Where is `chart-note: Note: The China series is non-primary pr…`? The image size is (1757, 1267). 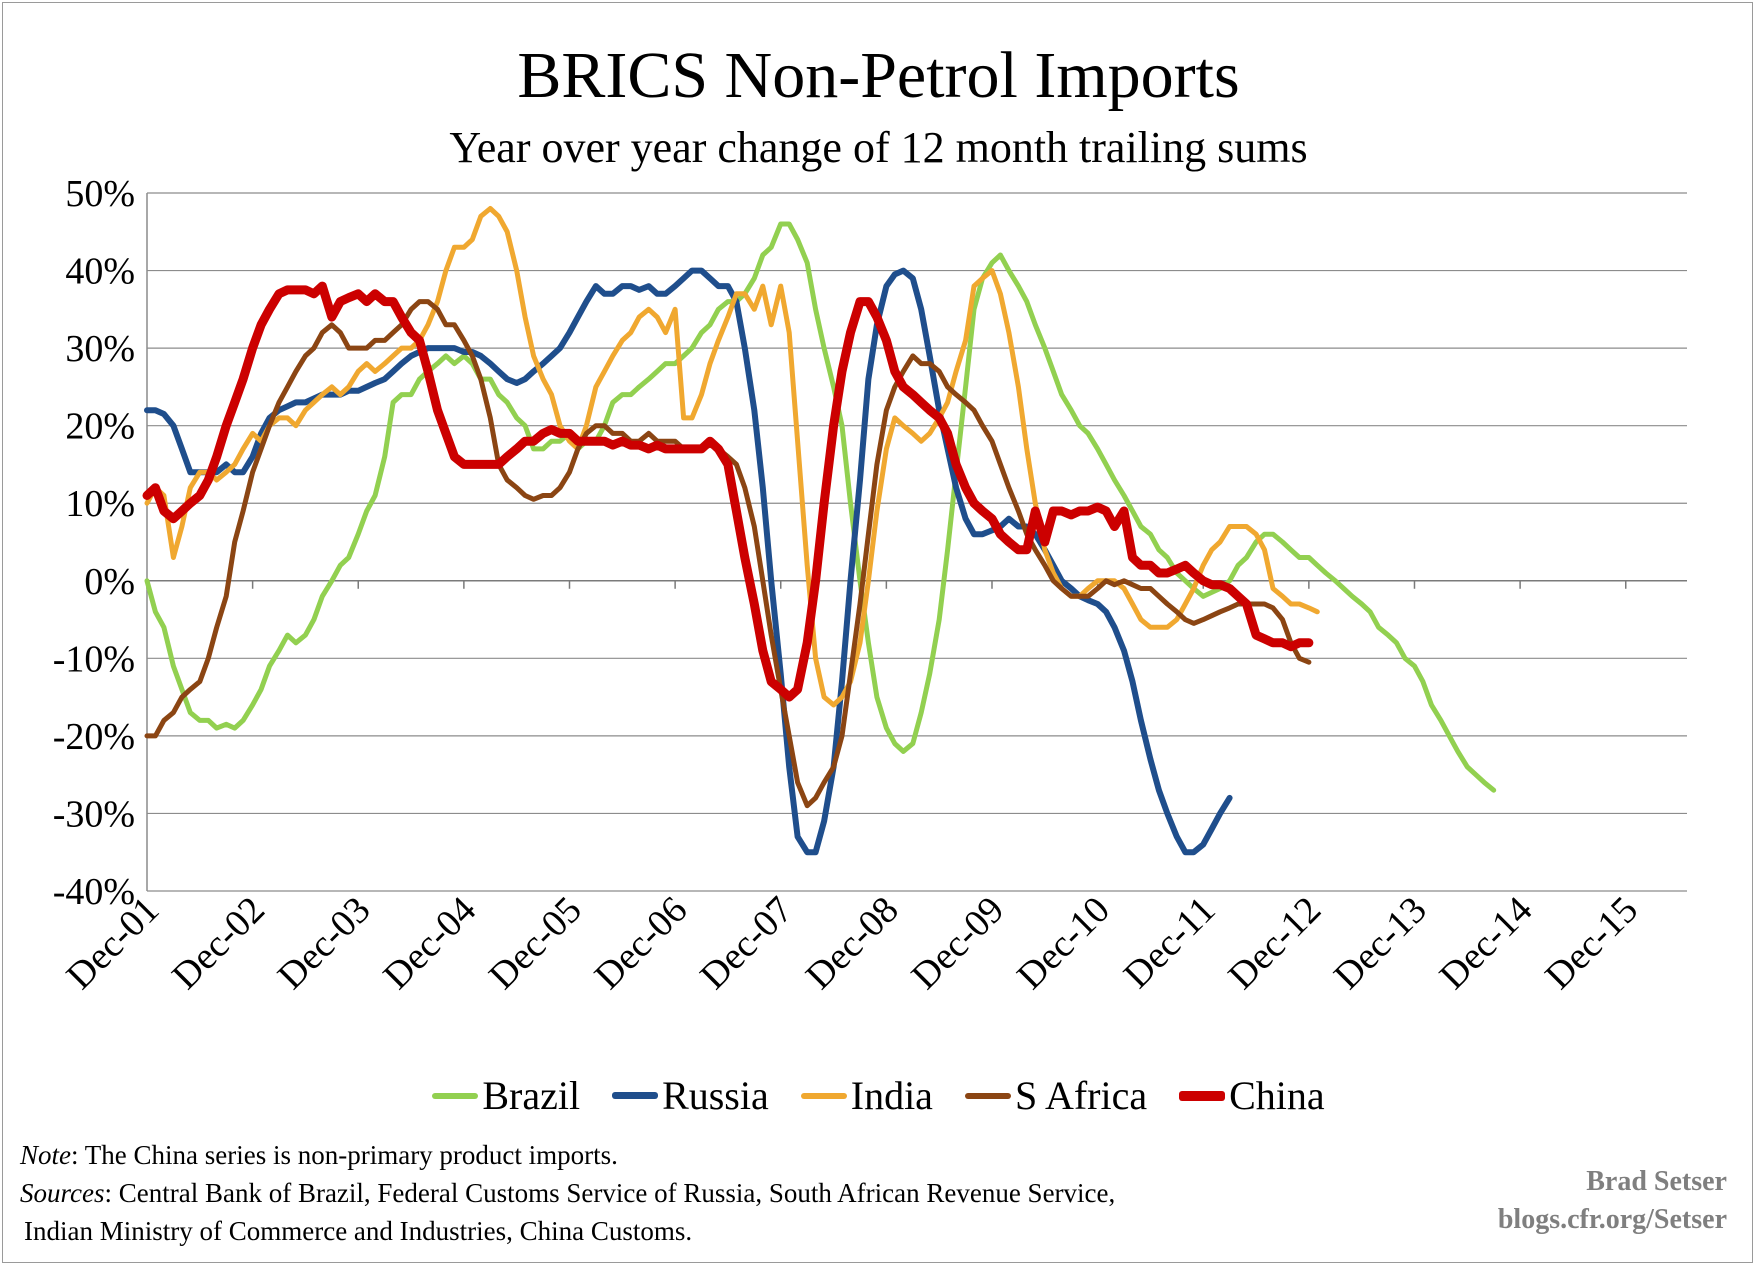 chart-note: Note: The China series is non-primary pr… is located at coordinates (319, 1155).